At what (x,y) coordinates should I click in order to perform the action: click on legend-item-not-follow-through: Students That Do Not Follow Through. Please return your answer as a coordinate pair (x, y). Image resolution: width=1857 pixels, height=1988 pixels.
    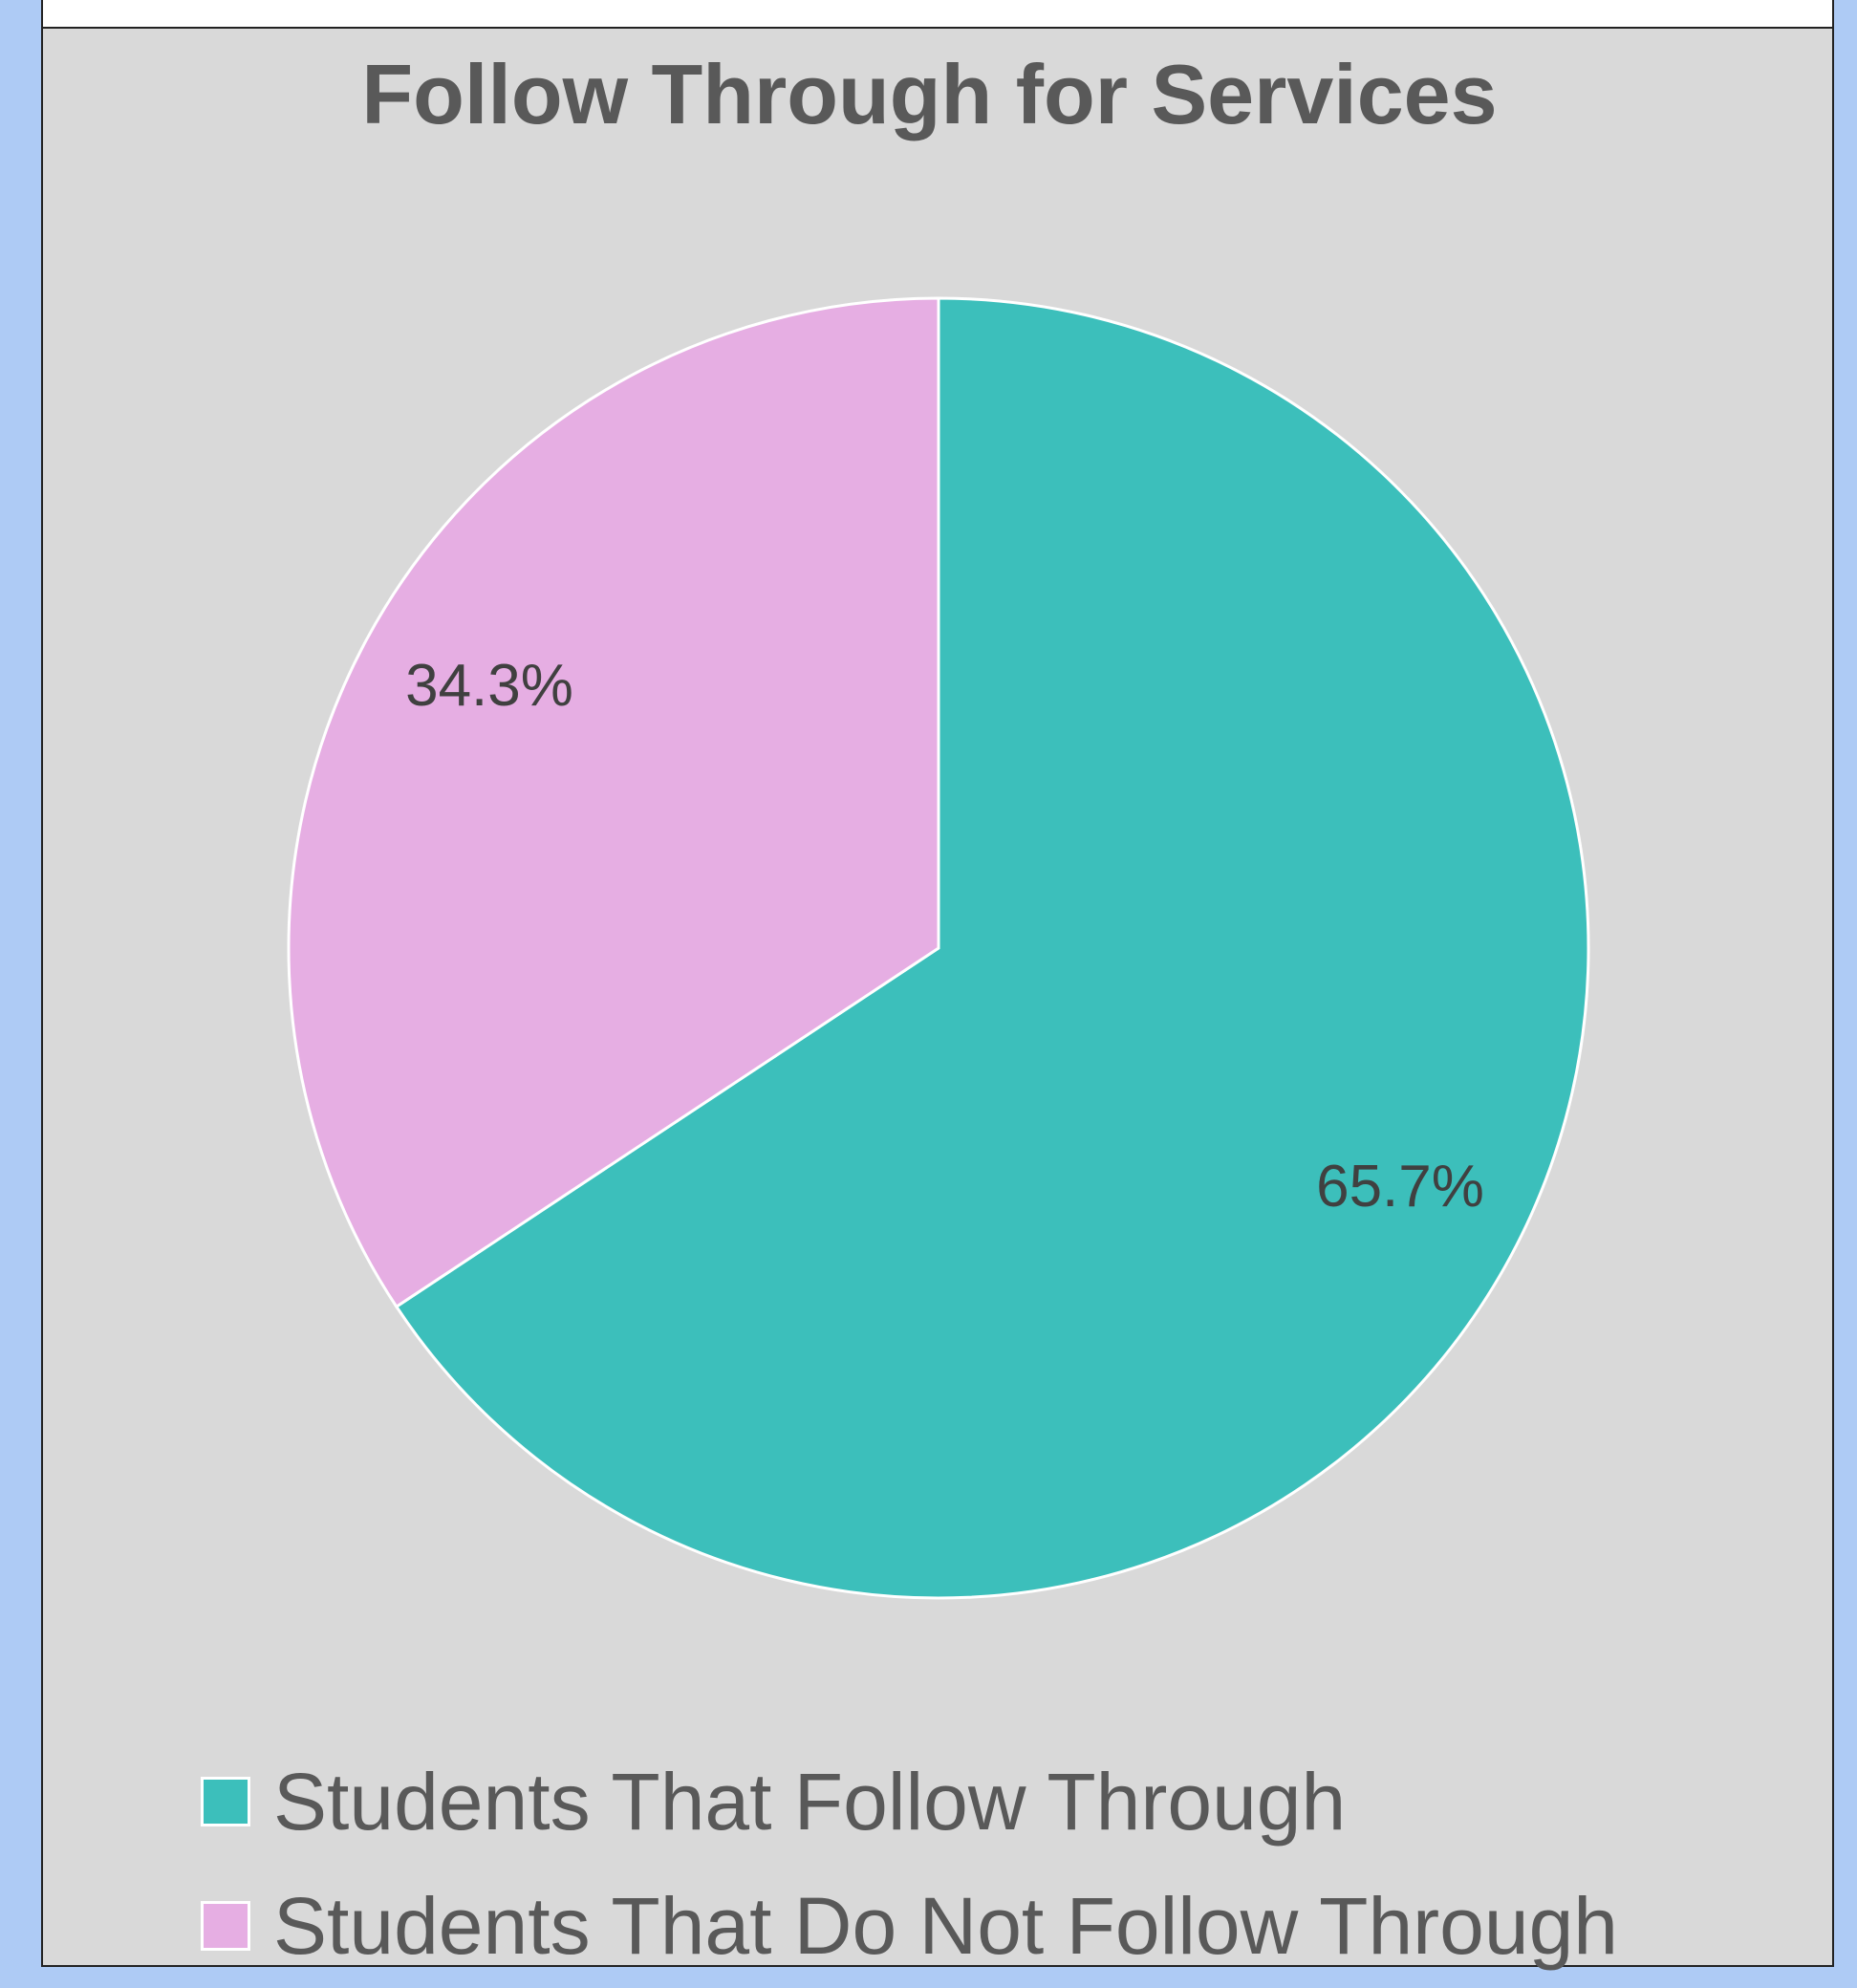
    Looking at the image, I should click on (909, 1926).